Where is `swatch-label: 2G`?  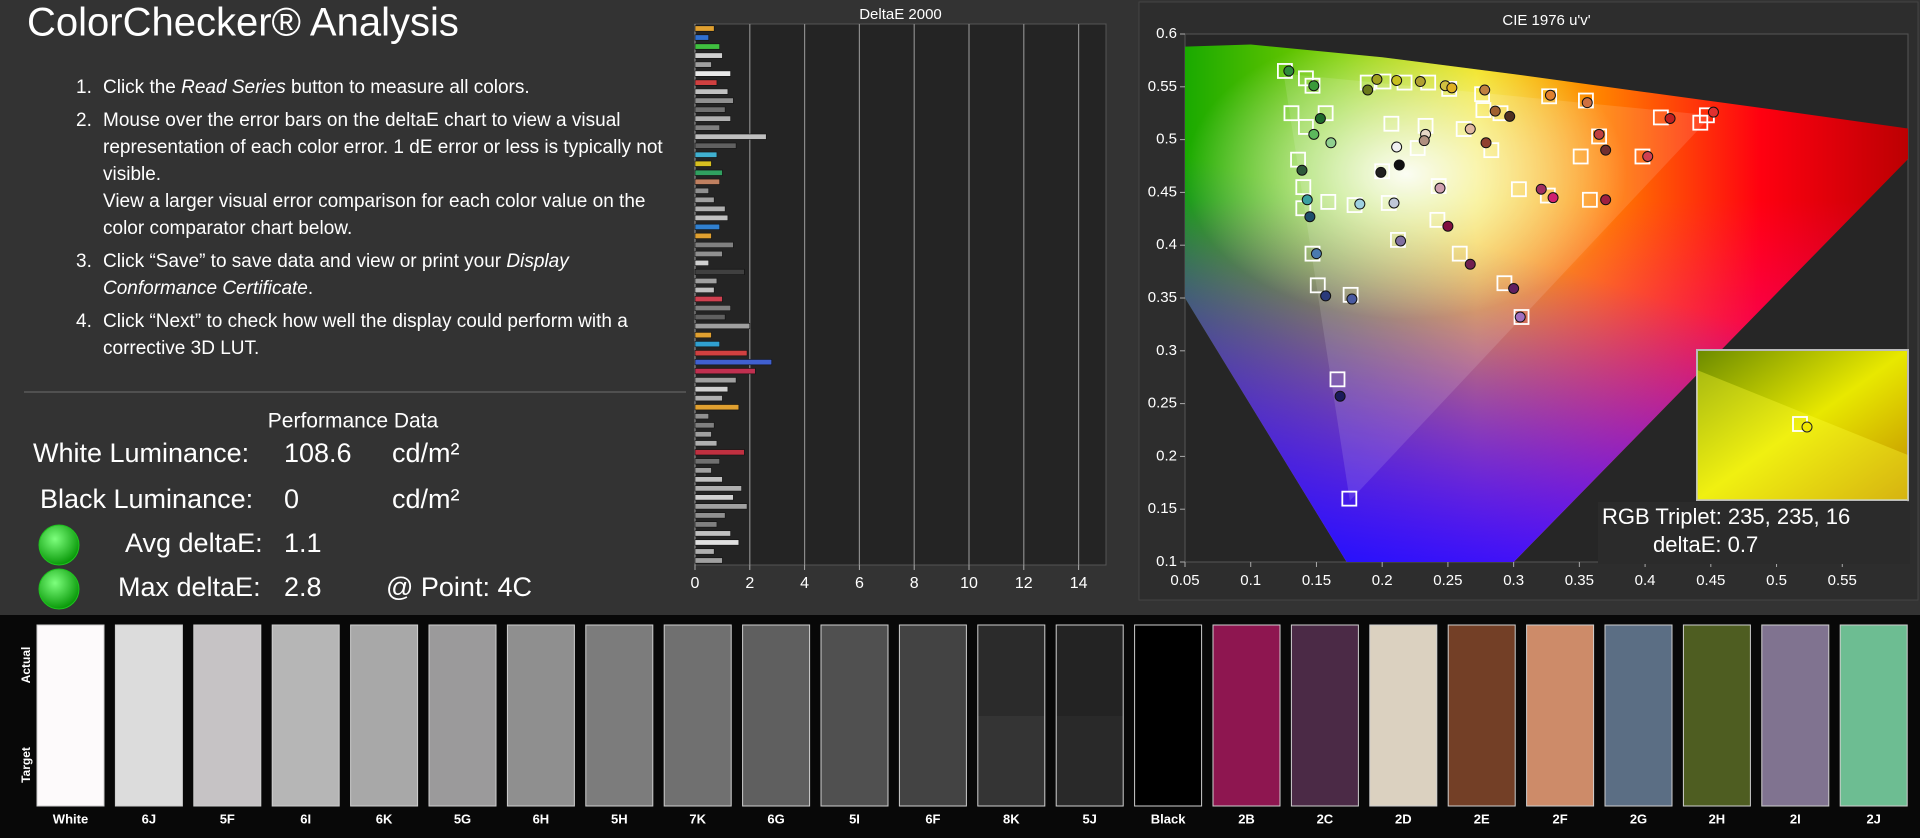
swatch-label: 2G is located at coordinates (1638, 818).